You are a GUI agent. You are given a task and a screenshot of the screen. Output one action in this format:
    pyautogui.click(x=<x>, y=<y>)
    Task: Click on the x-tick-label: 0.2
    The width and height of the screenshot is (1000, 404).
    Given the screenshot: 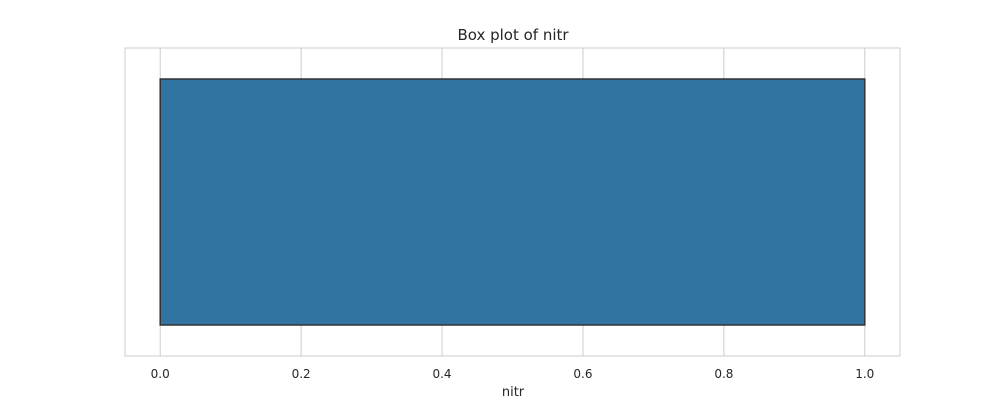 What is the action you would take?
    pyautogui.click(x=301, y=374)
    